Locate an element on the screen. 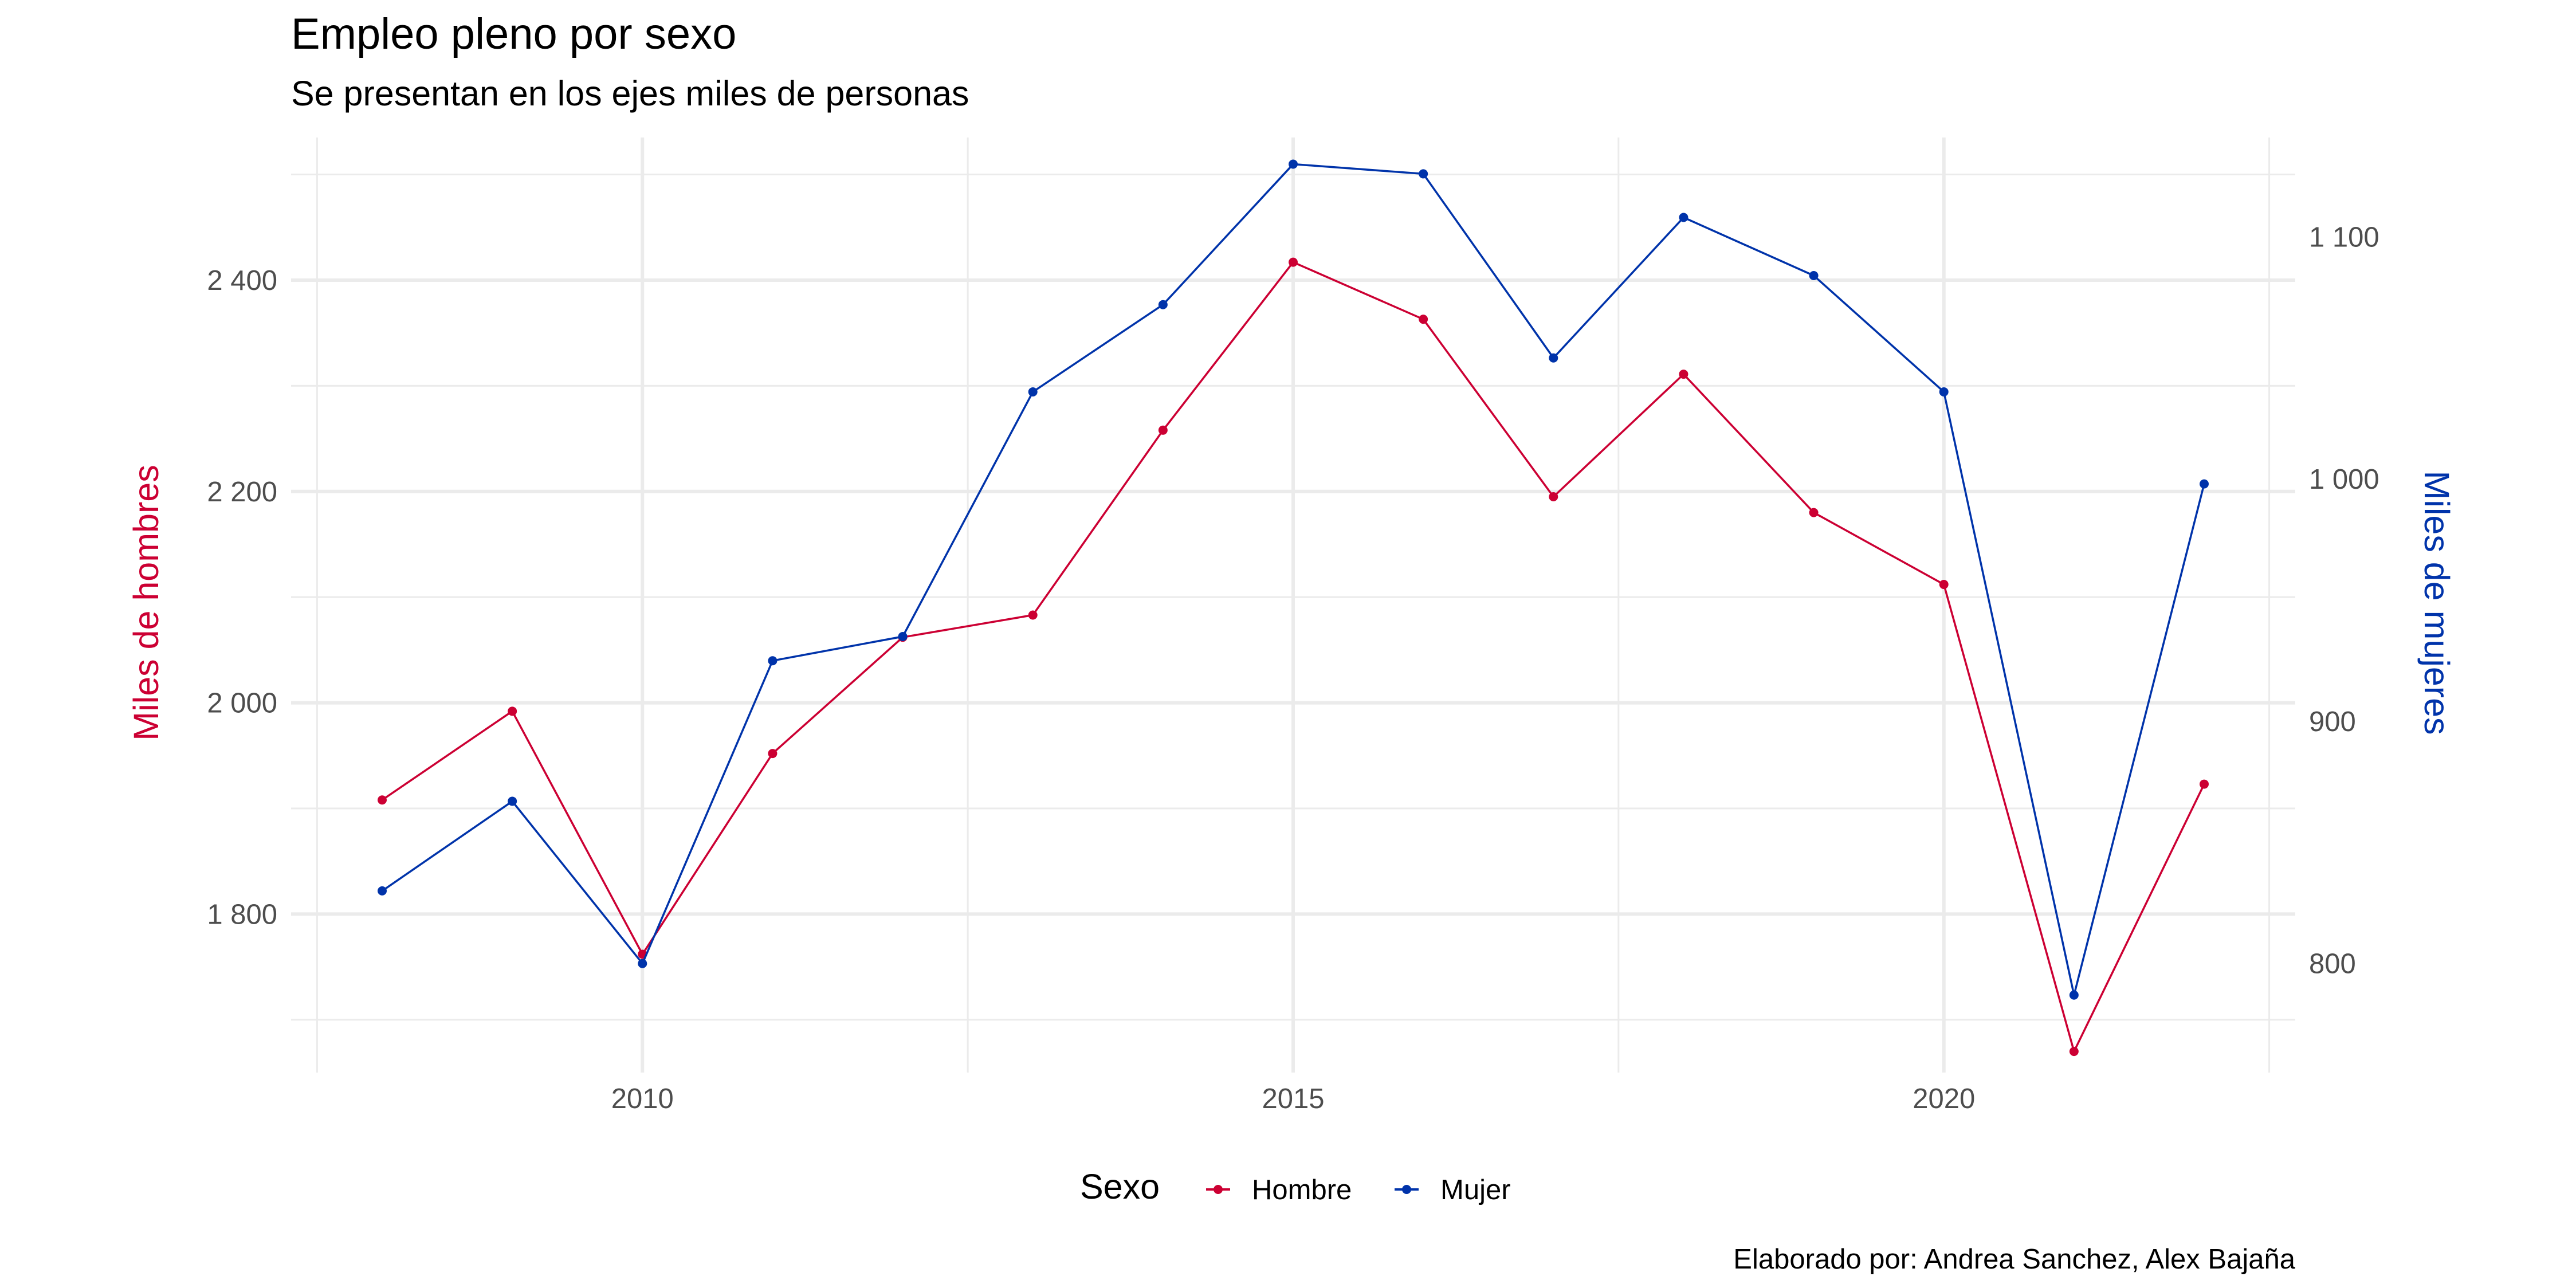  y-left-tick-label: 2 200 is located at coordinates (242, 493).